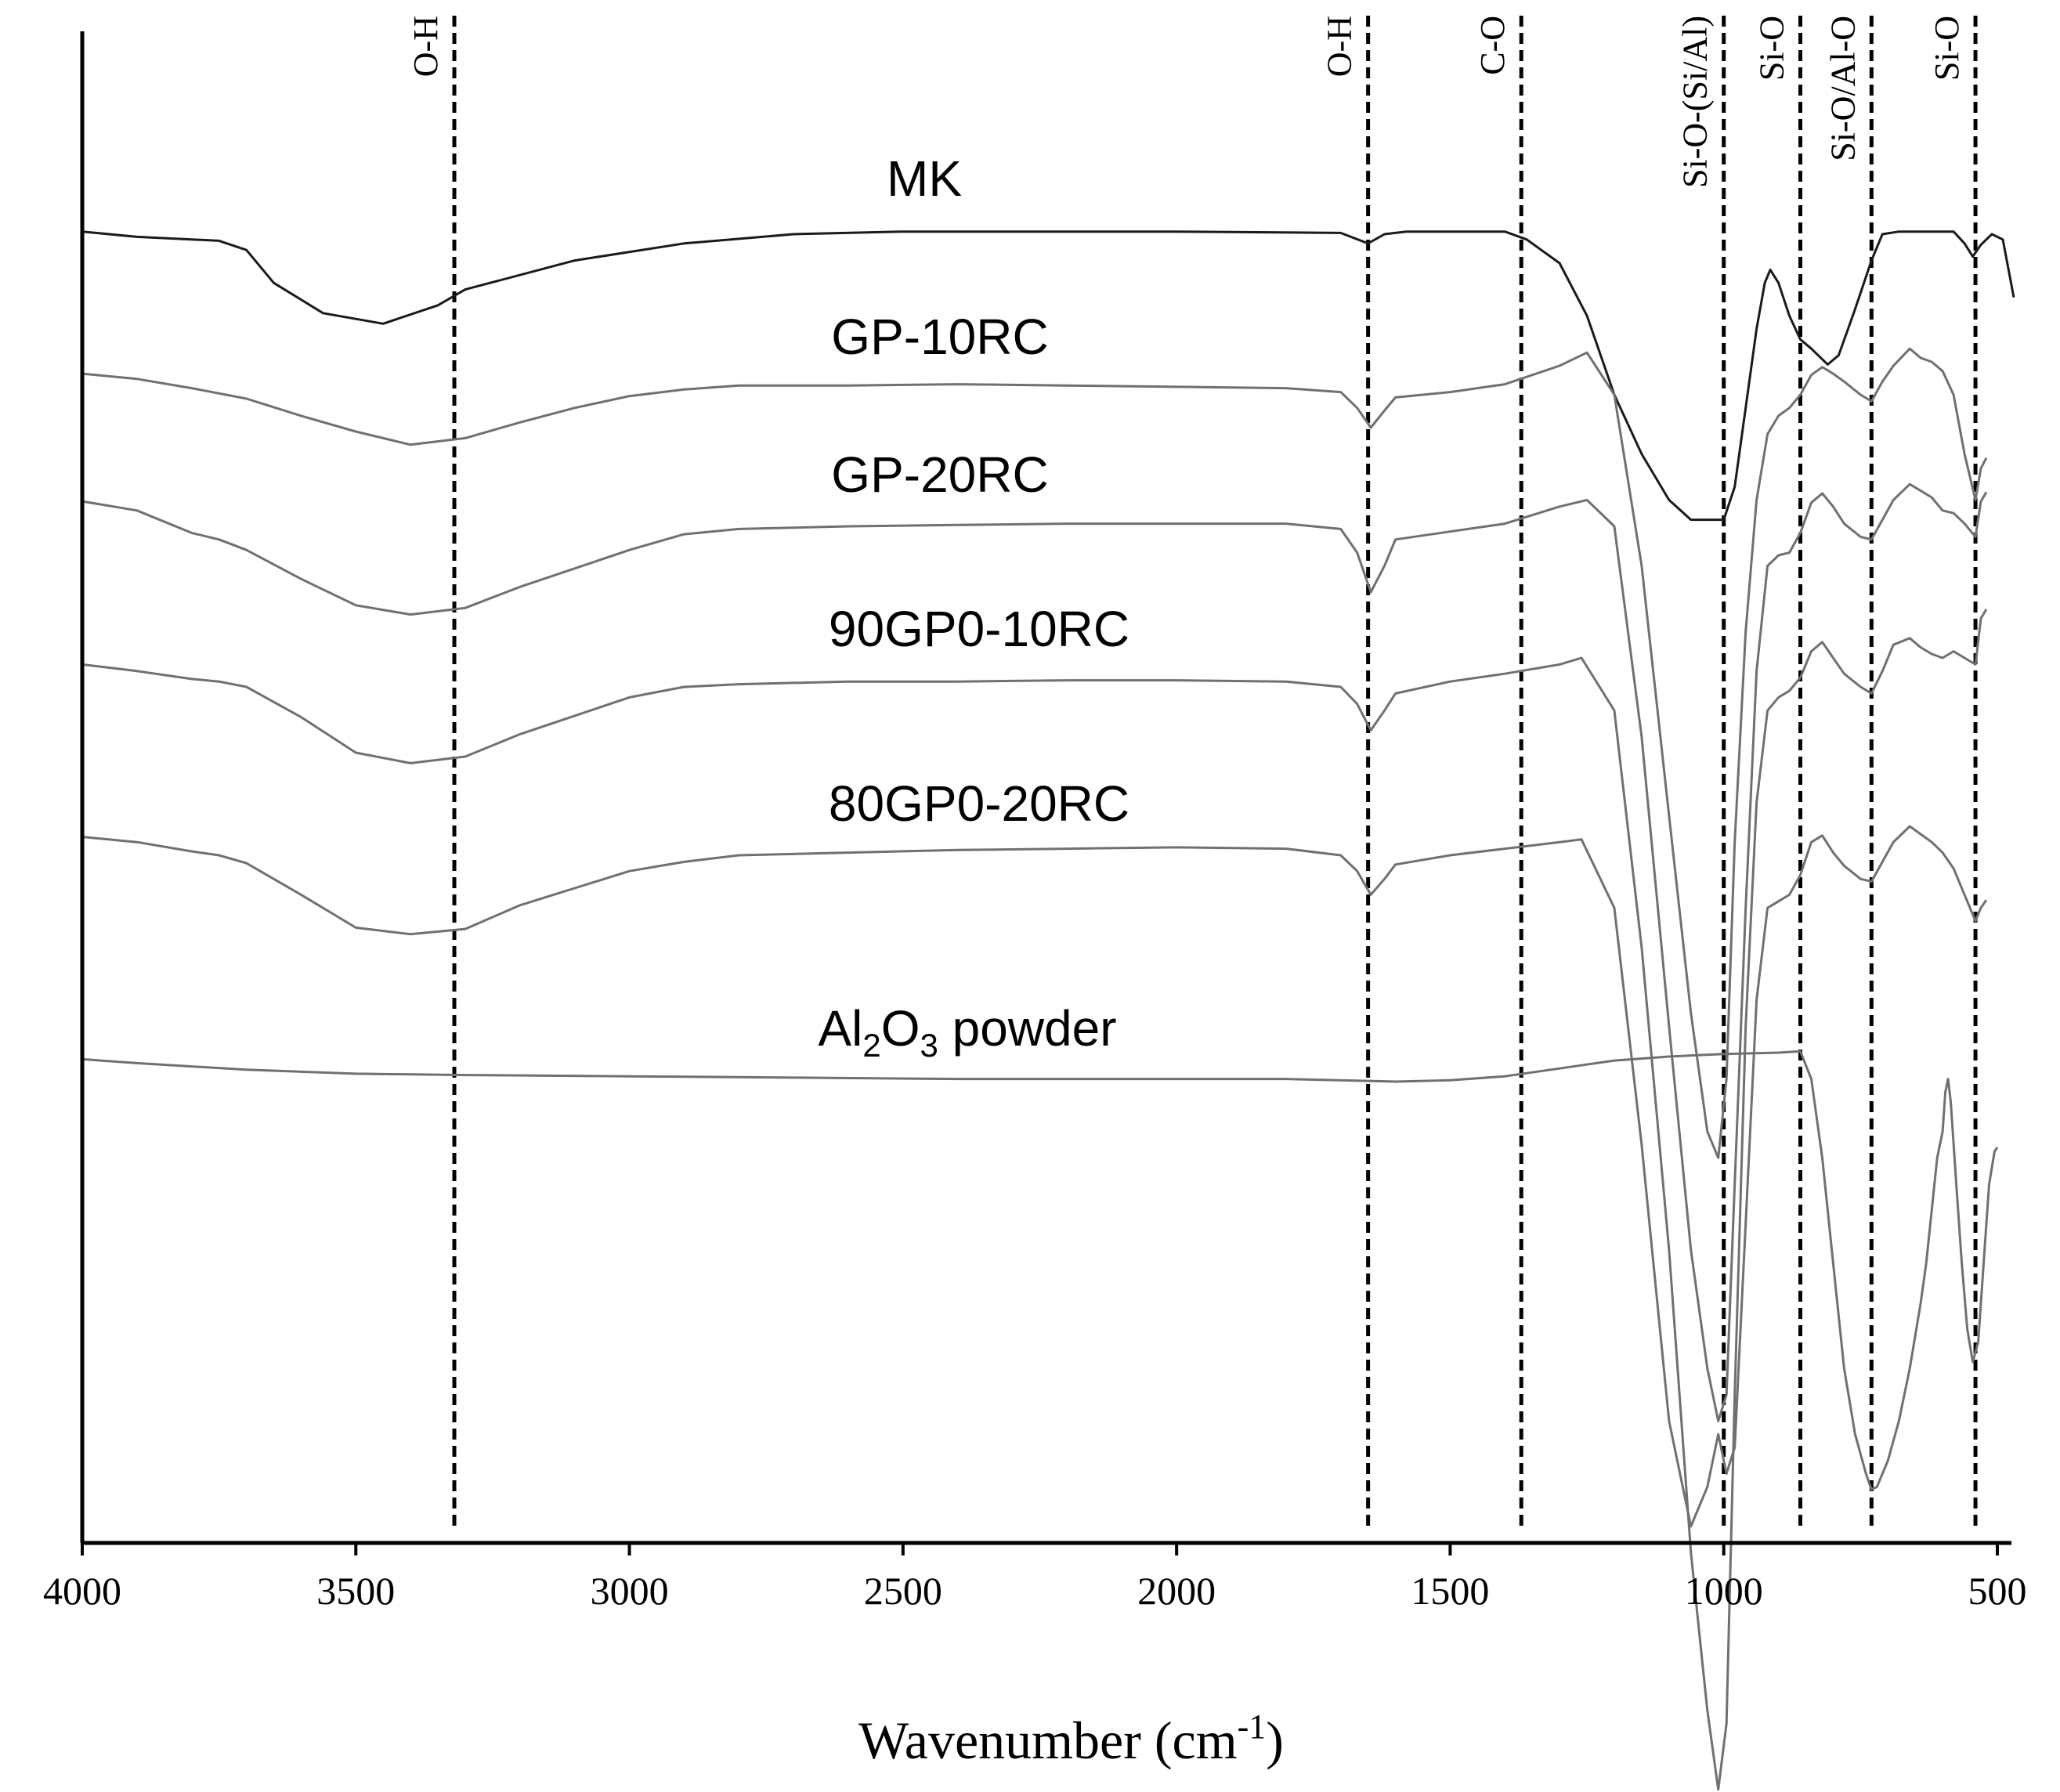 The height and width of the screenshot is (1792, 2060). What do you see at coordinates (1493, 45) in the screenshot?
I see `band-label: C-O` at bounding box center [1493, 45].